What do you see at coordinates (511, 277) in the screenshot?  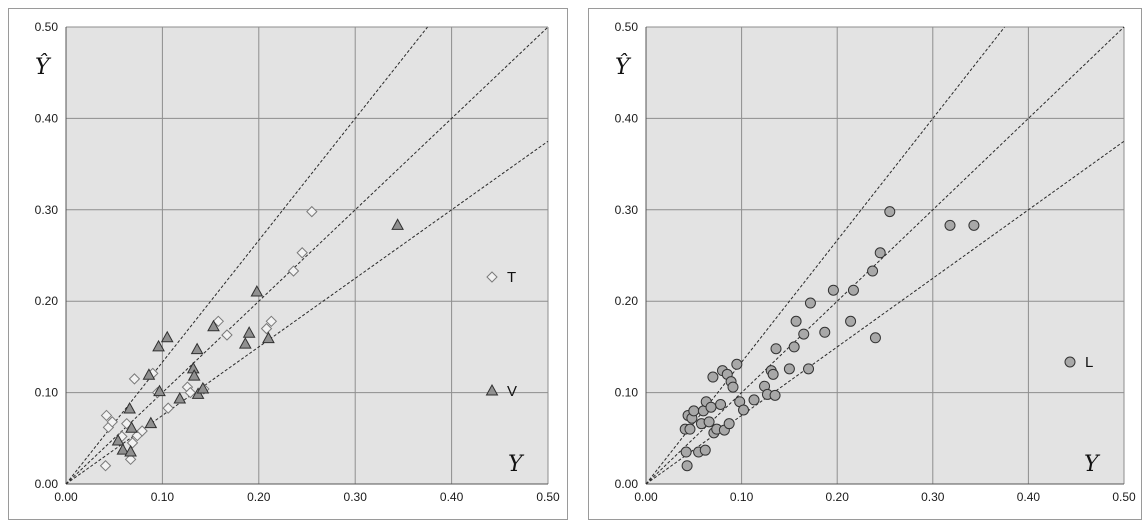 I see `legend-label-t: T` at bounding box center [511, 277].